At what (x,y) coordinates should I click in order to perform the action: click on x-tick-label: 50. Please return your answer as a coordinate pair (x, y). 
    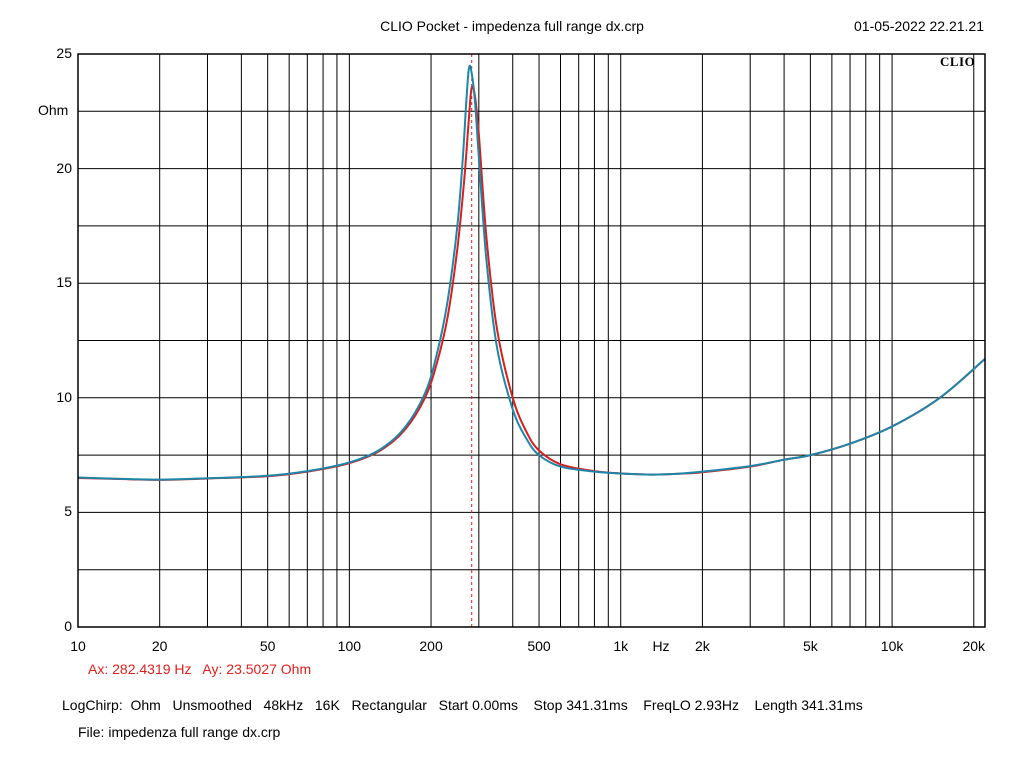
    Looking at the image, I should click on (267, 646).